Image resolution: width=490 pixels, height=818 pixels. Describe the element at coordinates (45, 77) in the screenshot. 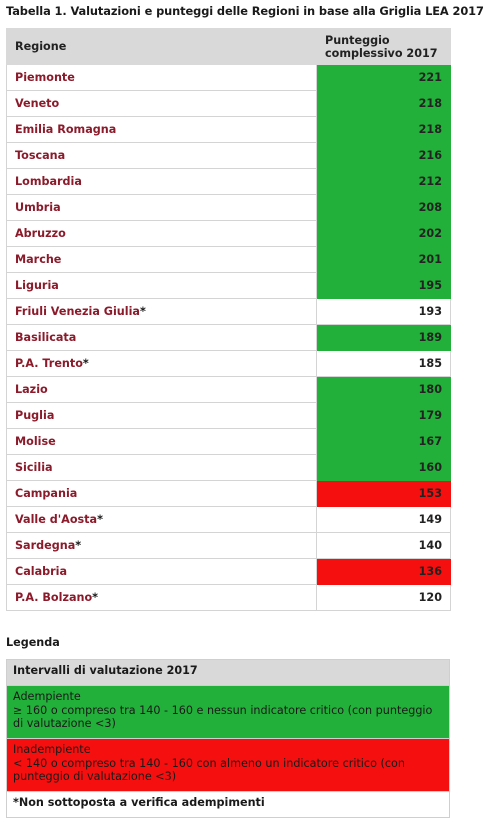

I see `region-label: Piemonte` at that location.